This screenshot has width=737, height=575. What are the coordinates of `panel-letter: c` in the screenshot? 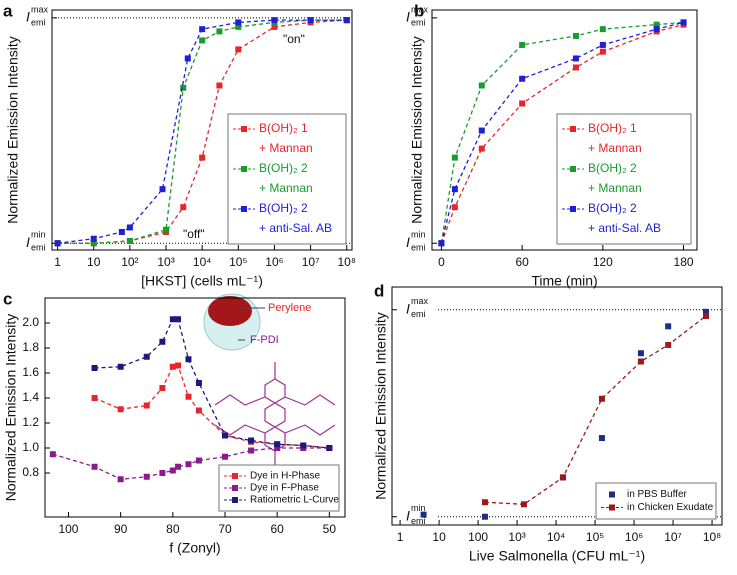 It's located at (7, 298).